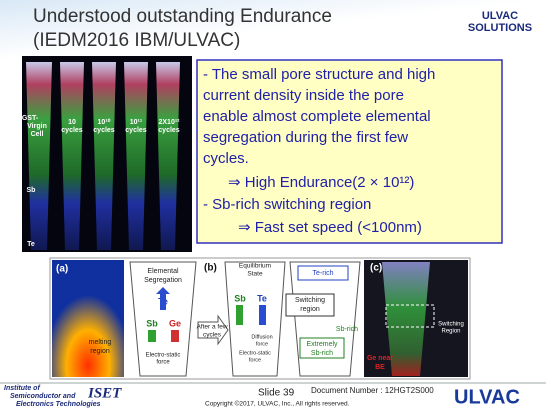  I want to click on annotation: After a few, so click(211, 327).